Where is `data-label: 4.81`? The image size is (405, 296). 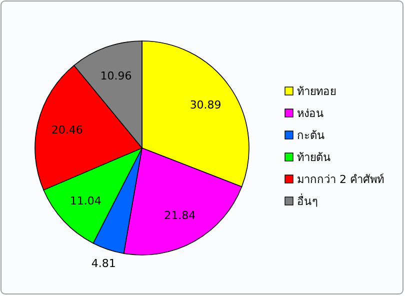
data-label: 4.81 is located at coordinates (103, 263).